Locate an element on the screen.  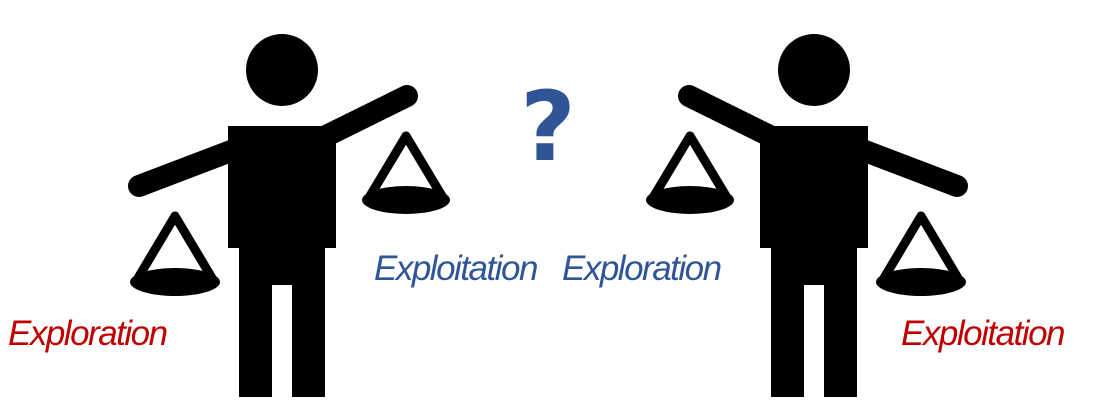
left-low-pan-label: Exploration is located at coordinates (87, 333).